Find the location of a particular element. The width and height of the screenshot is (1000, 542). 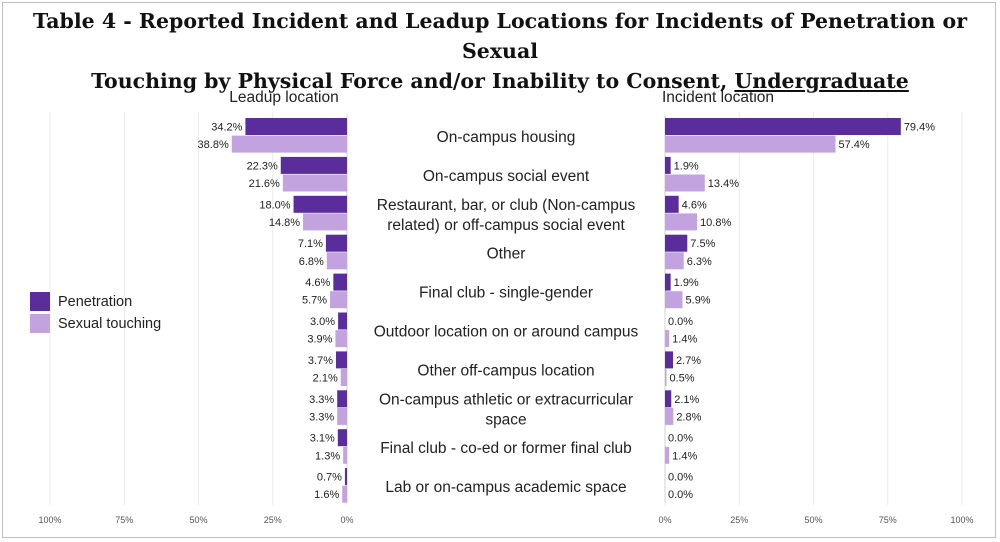

data-label-incident-touching-4: 5.9% is located at coordinates (698, 301).